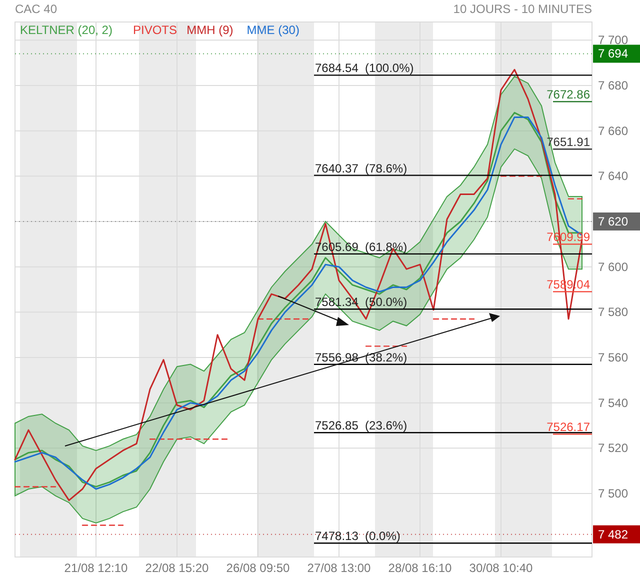 The width and height of the screenshot is (640, 580). Describe the element at coordinates (613, 221) in the screenshot. I see `ref-line-label: 7 620` at that location.